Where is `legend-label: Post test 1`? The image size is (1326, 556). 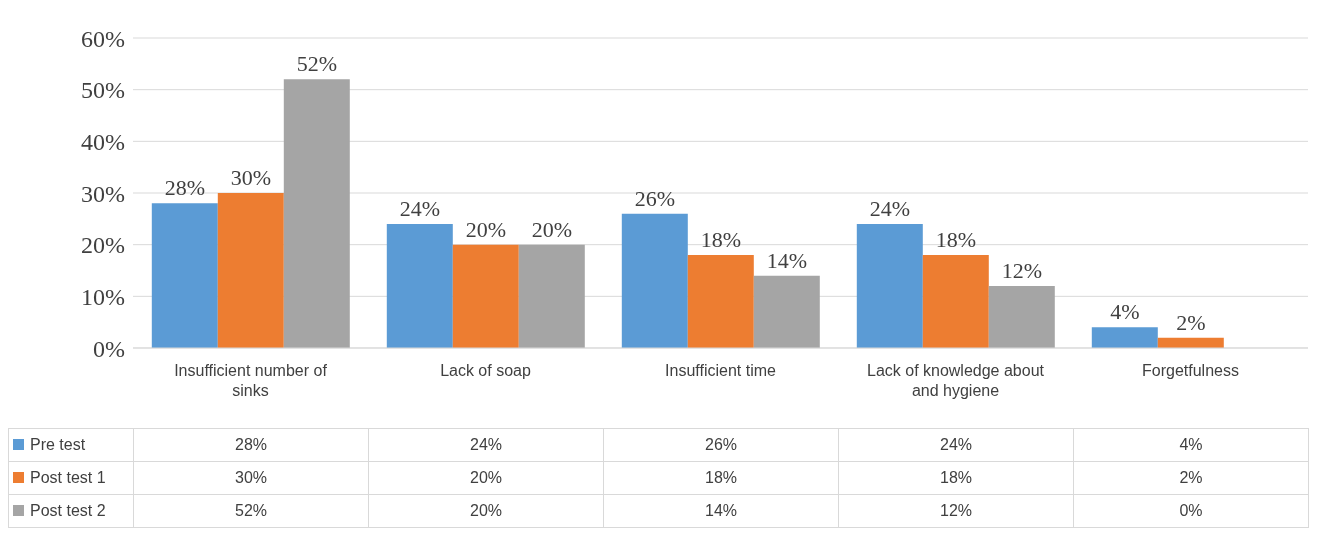 legend-label: Post test 1 is located at coordinates (71, 478).